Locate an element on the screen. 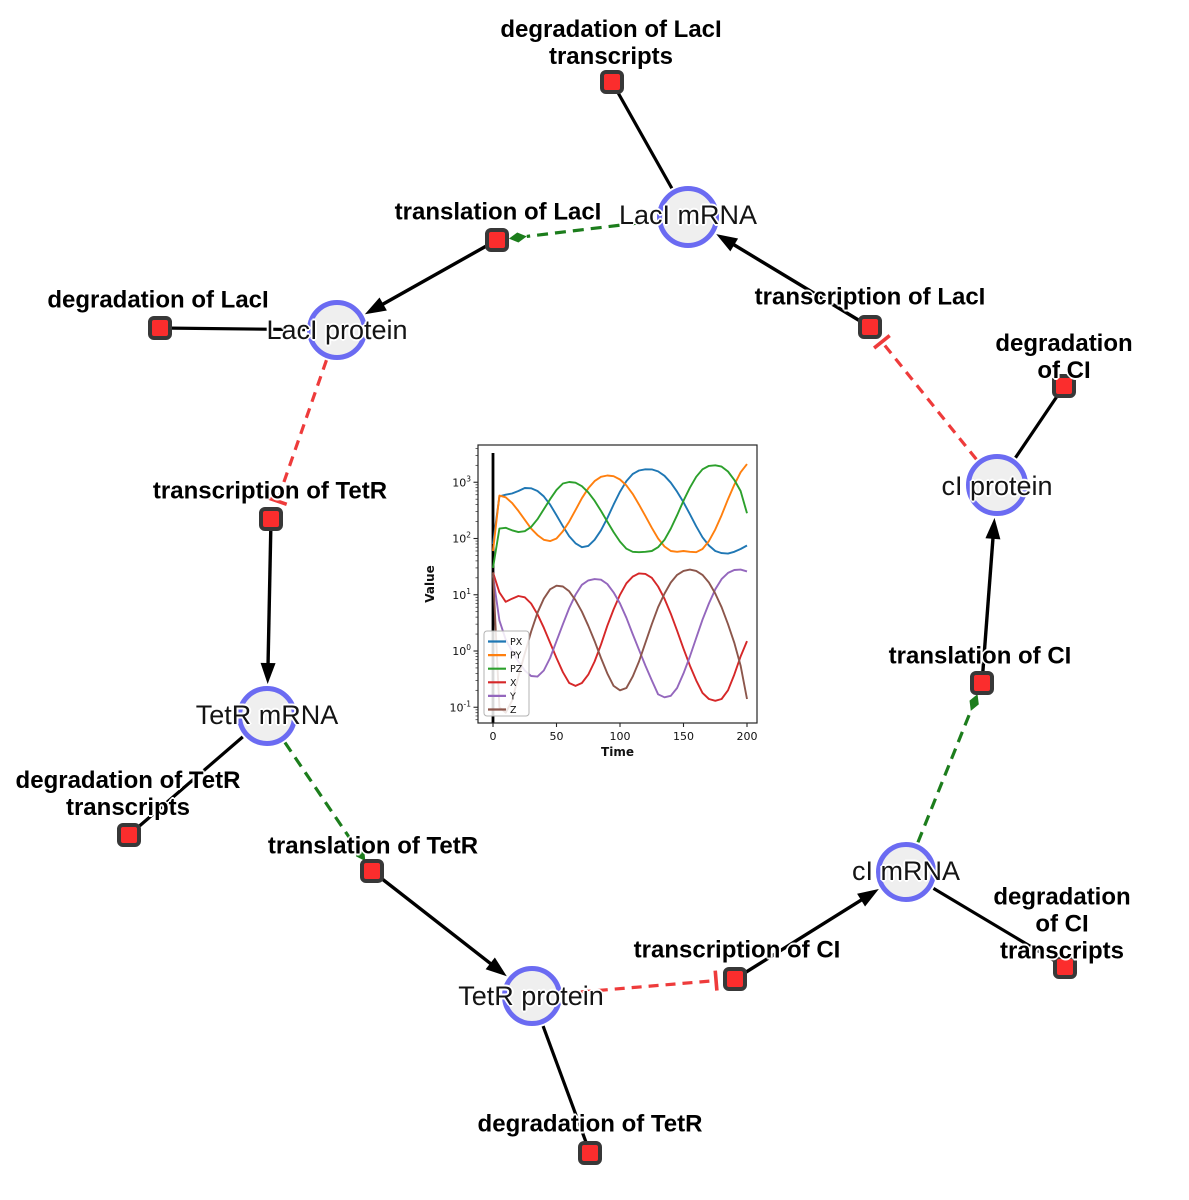 This screenshot has width=1189, height=1200. legend-label-PX: PX is located at coordinates (516, 642).